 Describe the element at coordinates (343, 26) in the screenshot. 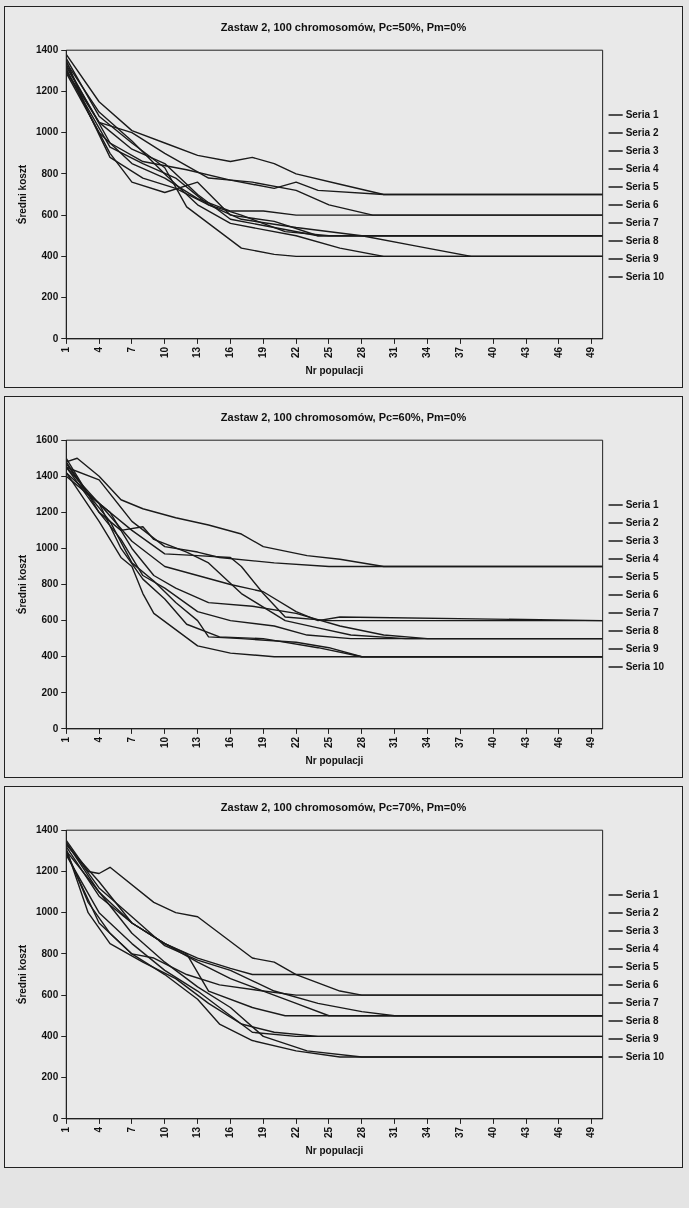

I see `chart-title: Zastaw 2, 100 chromosomów, Pc=50%, Pm=0%` at that location.